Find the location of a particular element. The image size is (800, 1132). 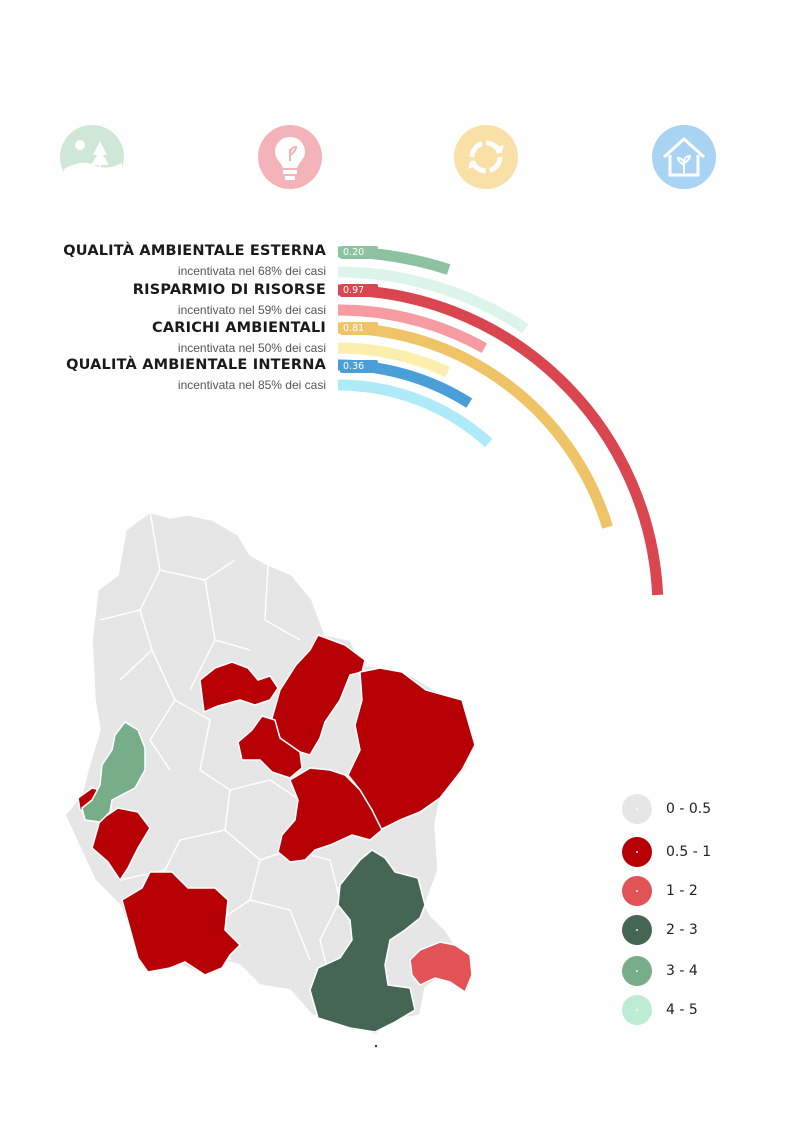

legend-label: 2 - 3 is located at coordinates (682, 930).